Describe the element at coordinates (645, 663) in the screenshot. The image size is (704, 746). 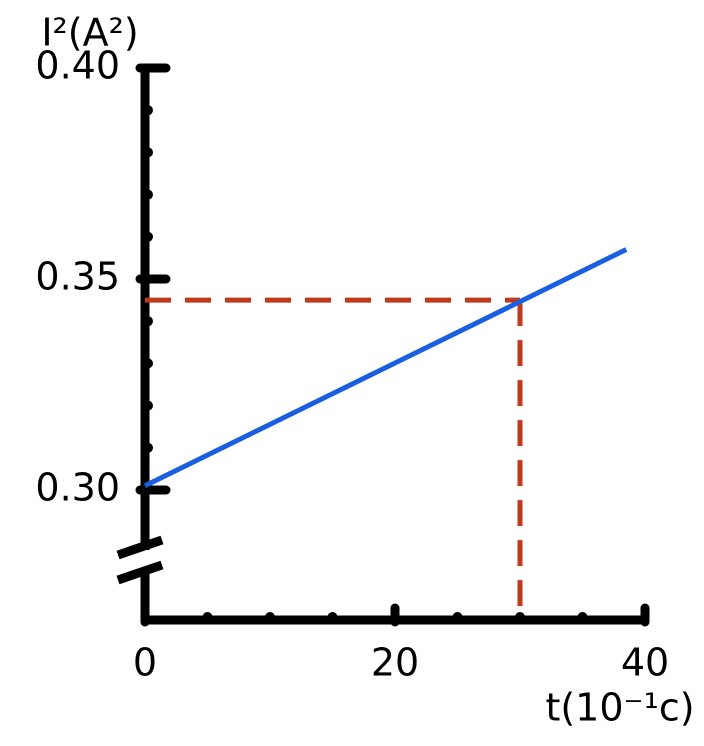
I see `x-tick-label: 40` at that location.